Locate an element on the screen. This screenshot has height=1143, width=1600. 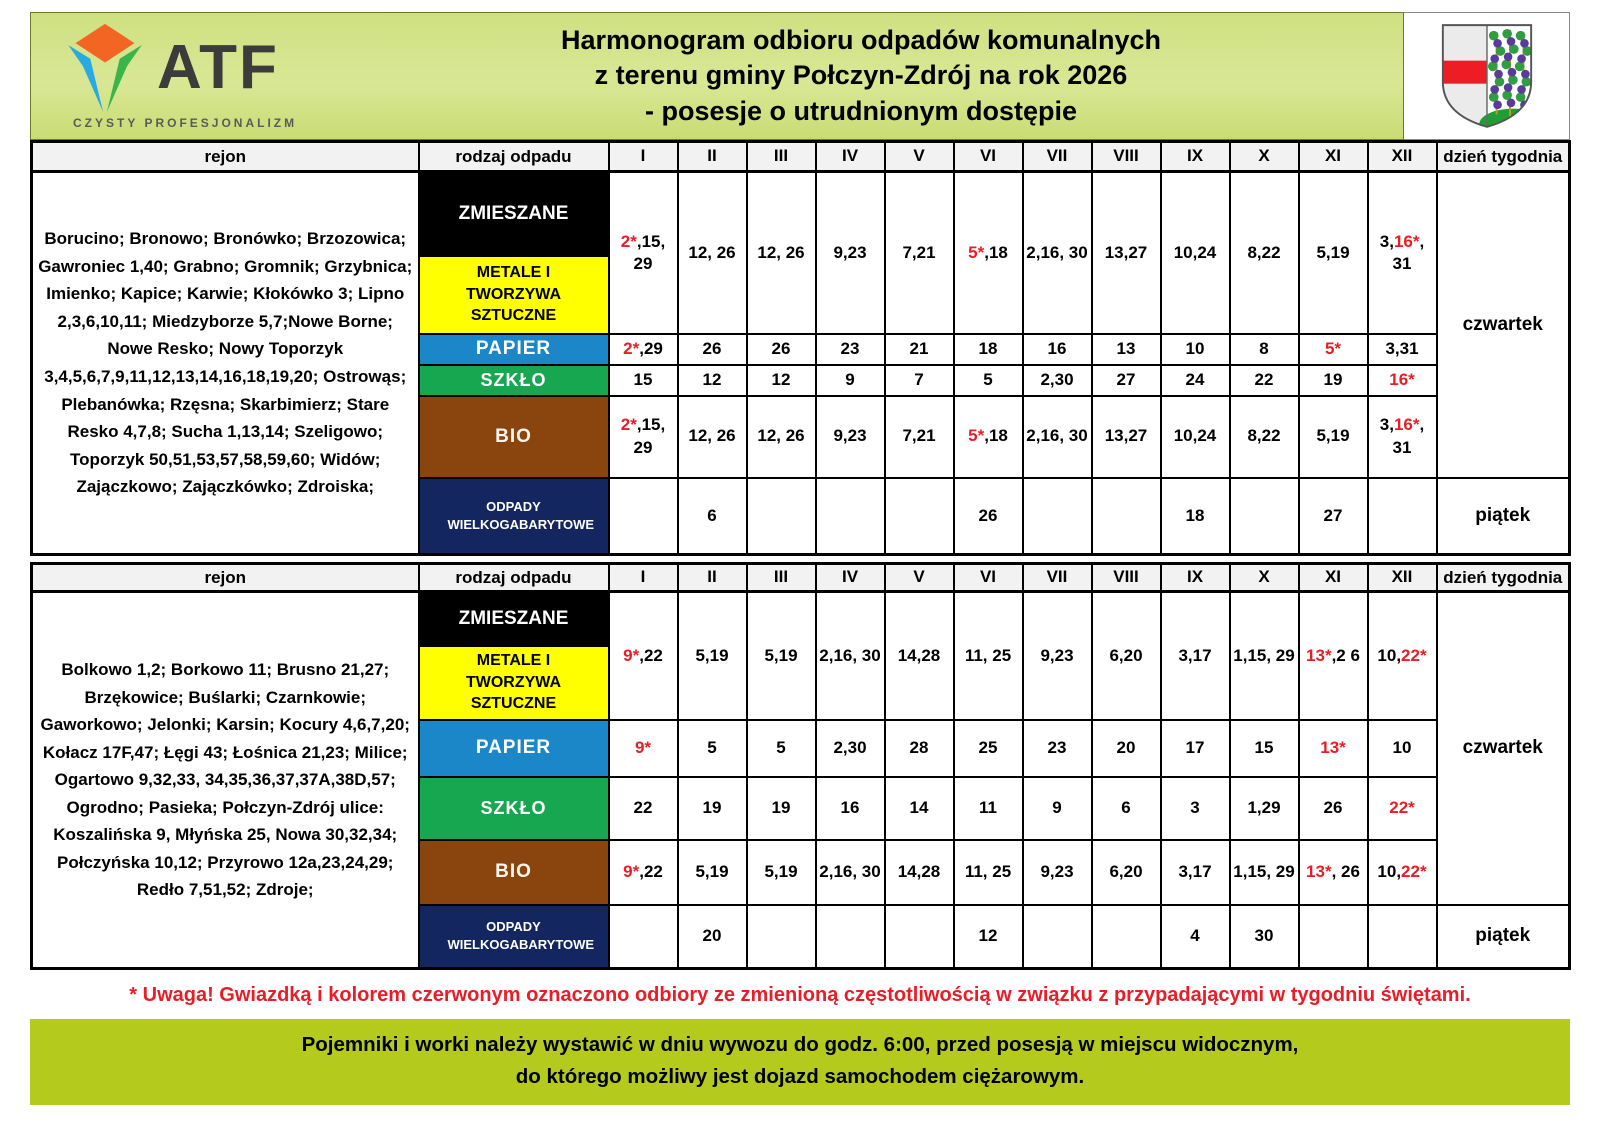
waste-label-metale: METALE I TWORZYWA SZTUCZNE is located at coordinates (513, 682).